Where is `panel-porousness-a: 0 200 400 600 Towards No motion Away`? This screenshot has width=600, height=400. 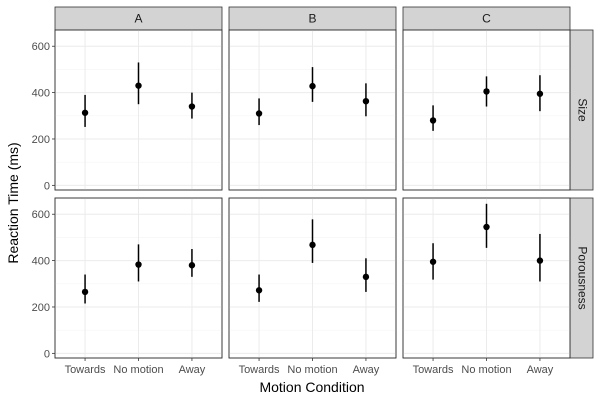 panel-porousness-a: 0 200 400 600 Towards No motion Away is located at coordinates (127, 286).